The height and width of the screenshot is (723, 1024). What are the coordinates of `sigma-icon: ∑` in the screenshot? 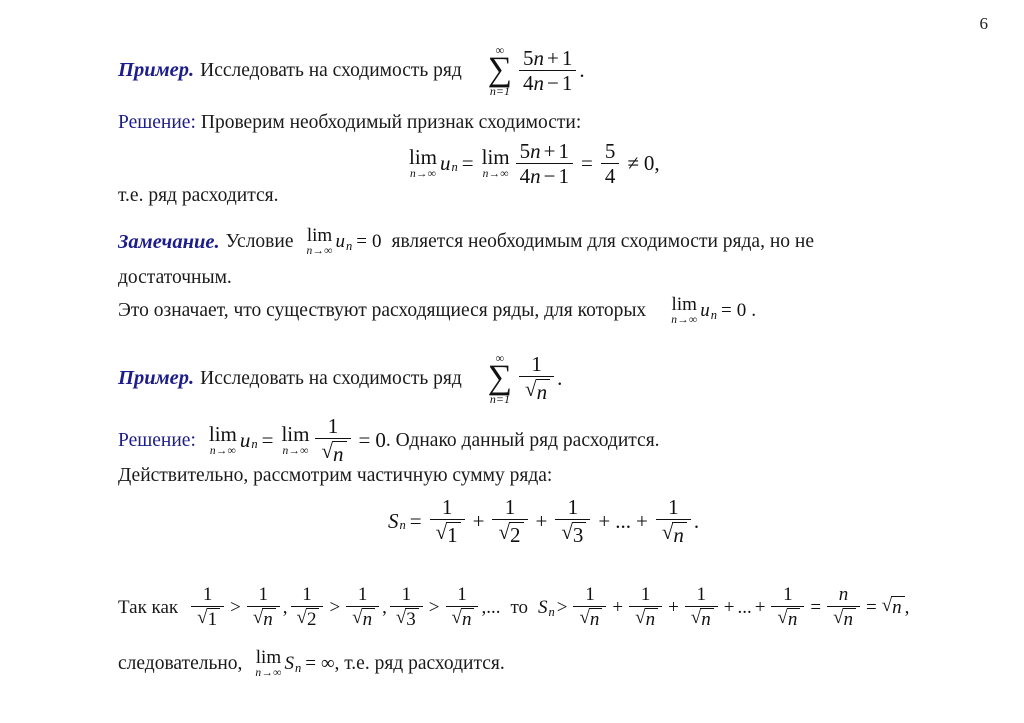 It's located at (500, 69).